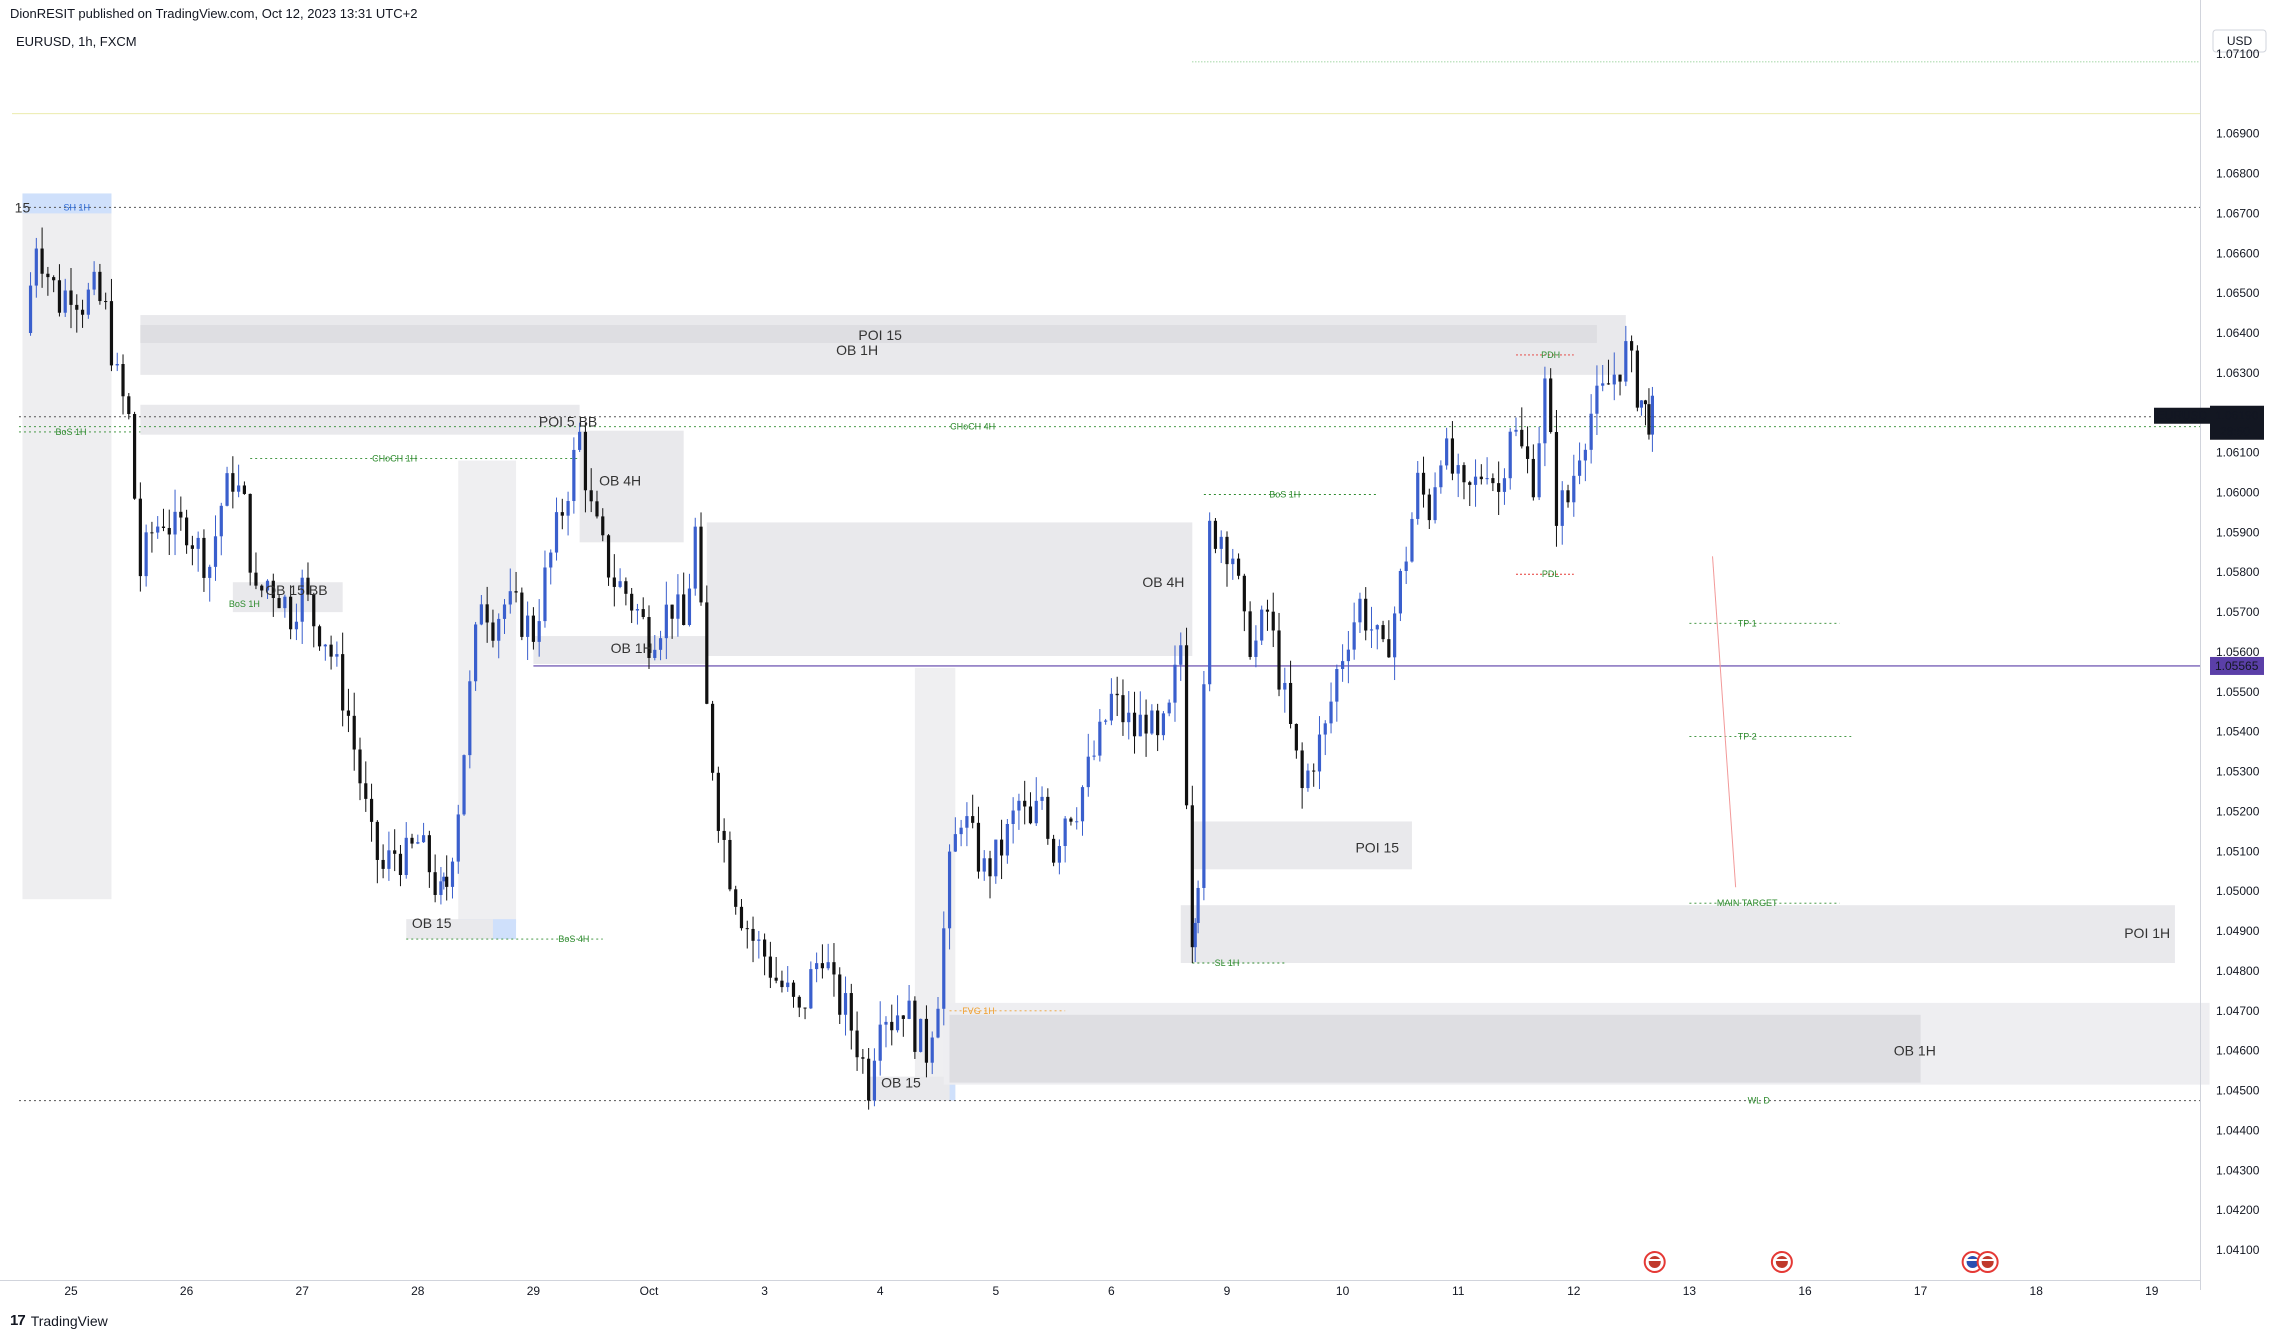  What do you see at coordinates (901, 1083) in the screenshot?
I see `chart-label: OB 15` at bounding box center [901, 1083].